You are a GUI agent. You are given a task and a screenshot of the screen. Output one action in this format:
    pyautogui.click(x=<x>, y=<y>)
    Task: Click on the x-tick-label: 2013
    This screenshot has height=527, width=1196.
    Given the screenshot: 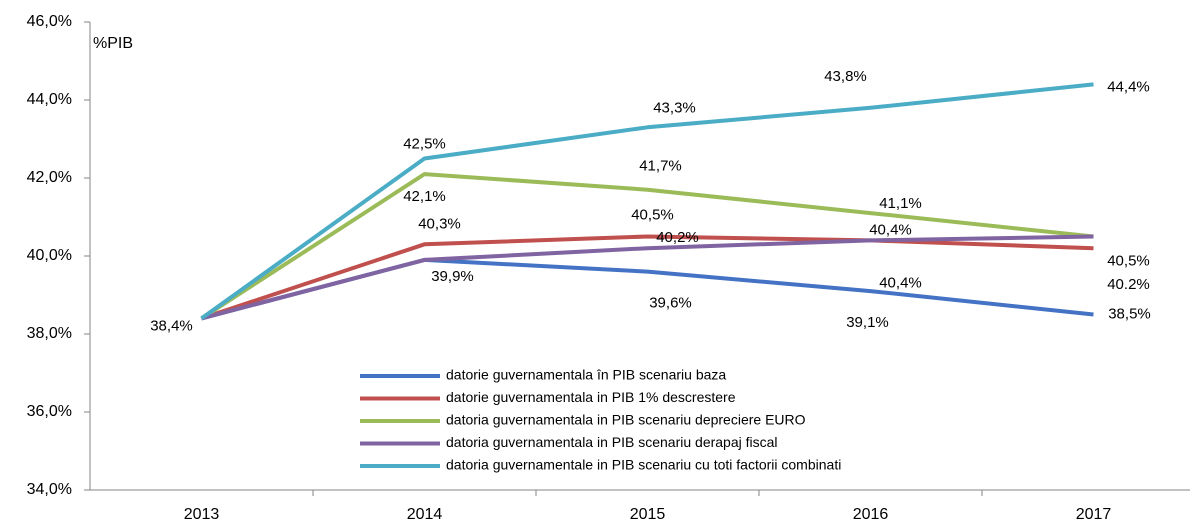 What is the action you would take?
    pyautogui.click(x=202, y=514)
    